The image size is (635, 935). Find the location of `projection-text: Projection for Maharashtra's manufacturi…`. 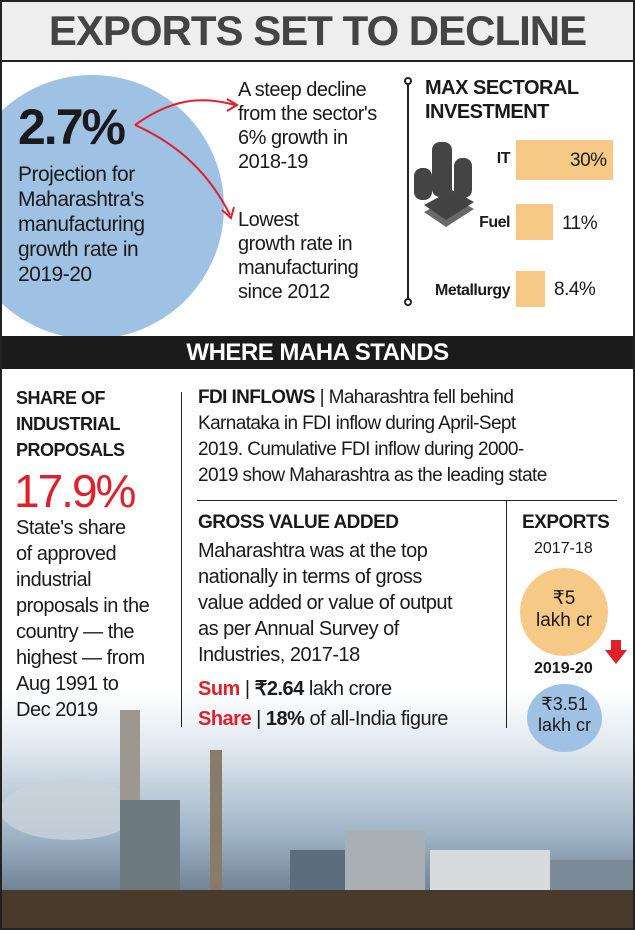

projection-text: Projection for Maharashtra's manufacturi… is located at coordinates (81, 224).